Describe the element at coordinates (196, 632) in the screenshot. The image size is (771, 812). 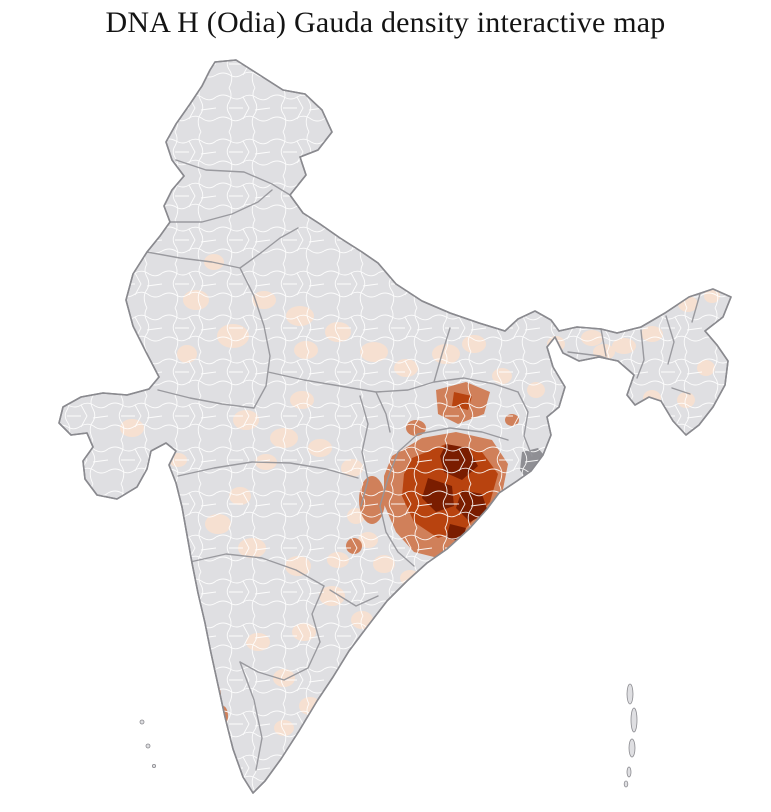
I see `district-cluster-medium` at that location.